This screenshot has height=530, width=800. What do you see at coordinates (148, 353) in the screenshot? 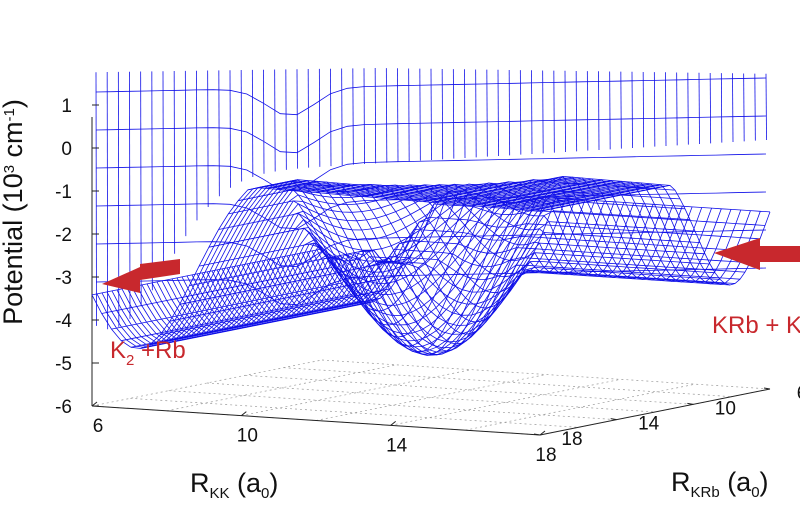
I see `left-channel-label: K2 +Rb` at bounding box center [148, 353].